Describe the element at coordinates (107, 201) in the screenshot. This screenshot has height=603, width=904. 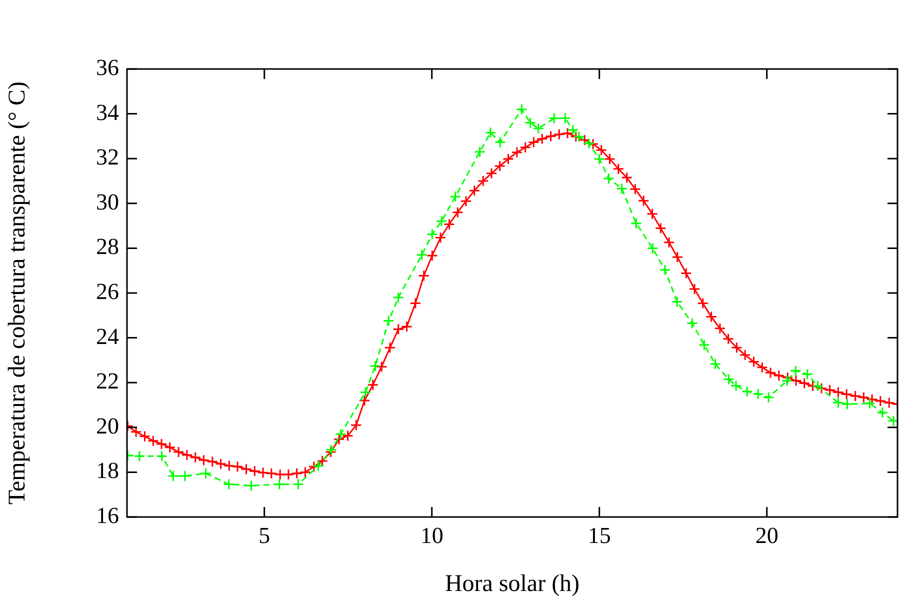
I see `y-tick-label: 30` at that location.